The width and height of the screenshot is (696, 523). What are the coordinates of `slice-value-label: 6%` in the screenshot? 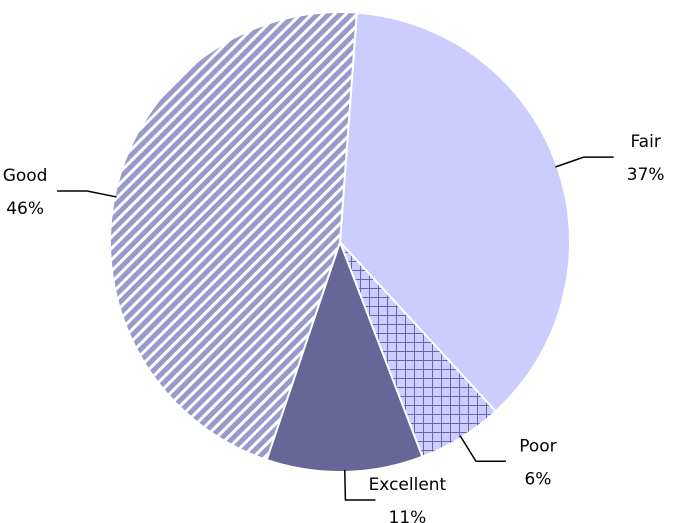 It's located at (537, 479).